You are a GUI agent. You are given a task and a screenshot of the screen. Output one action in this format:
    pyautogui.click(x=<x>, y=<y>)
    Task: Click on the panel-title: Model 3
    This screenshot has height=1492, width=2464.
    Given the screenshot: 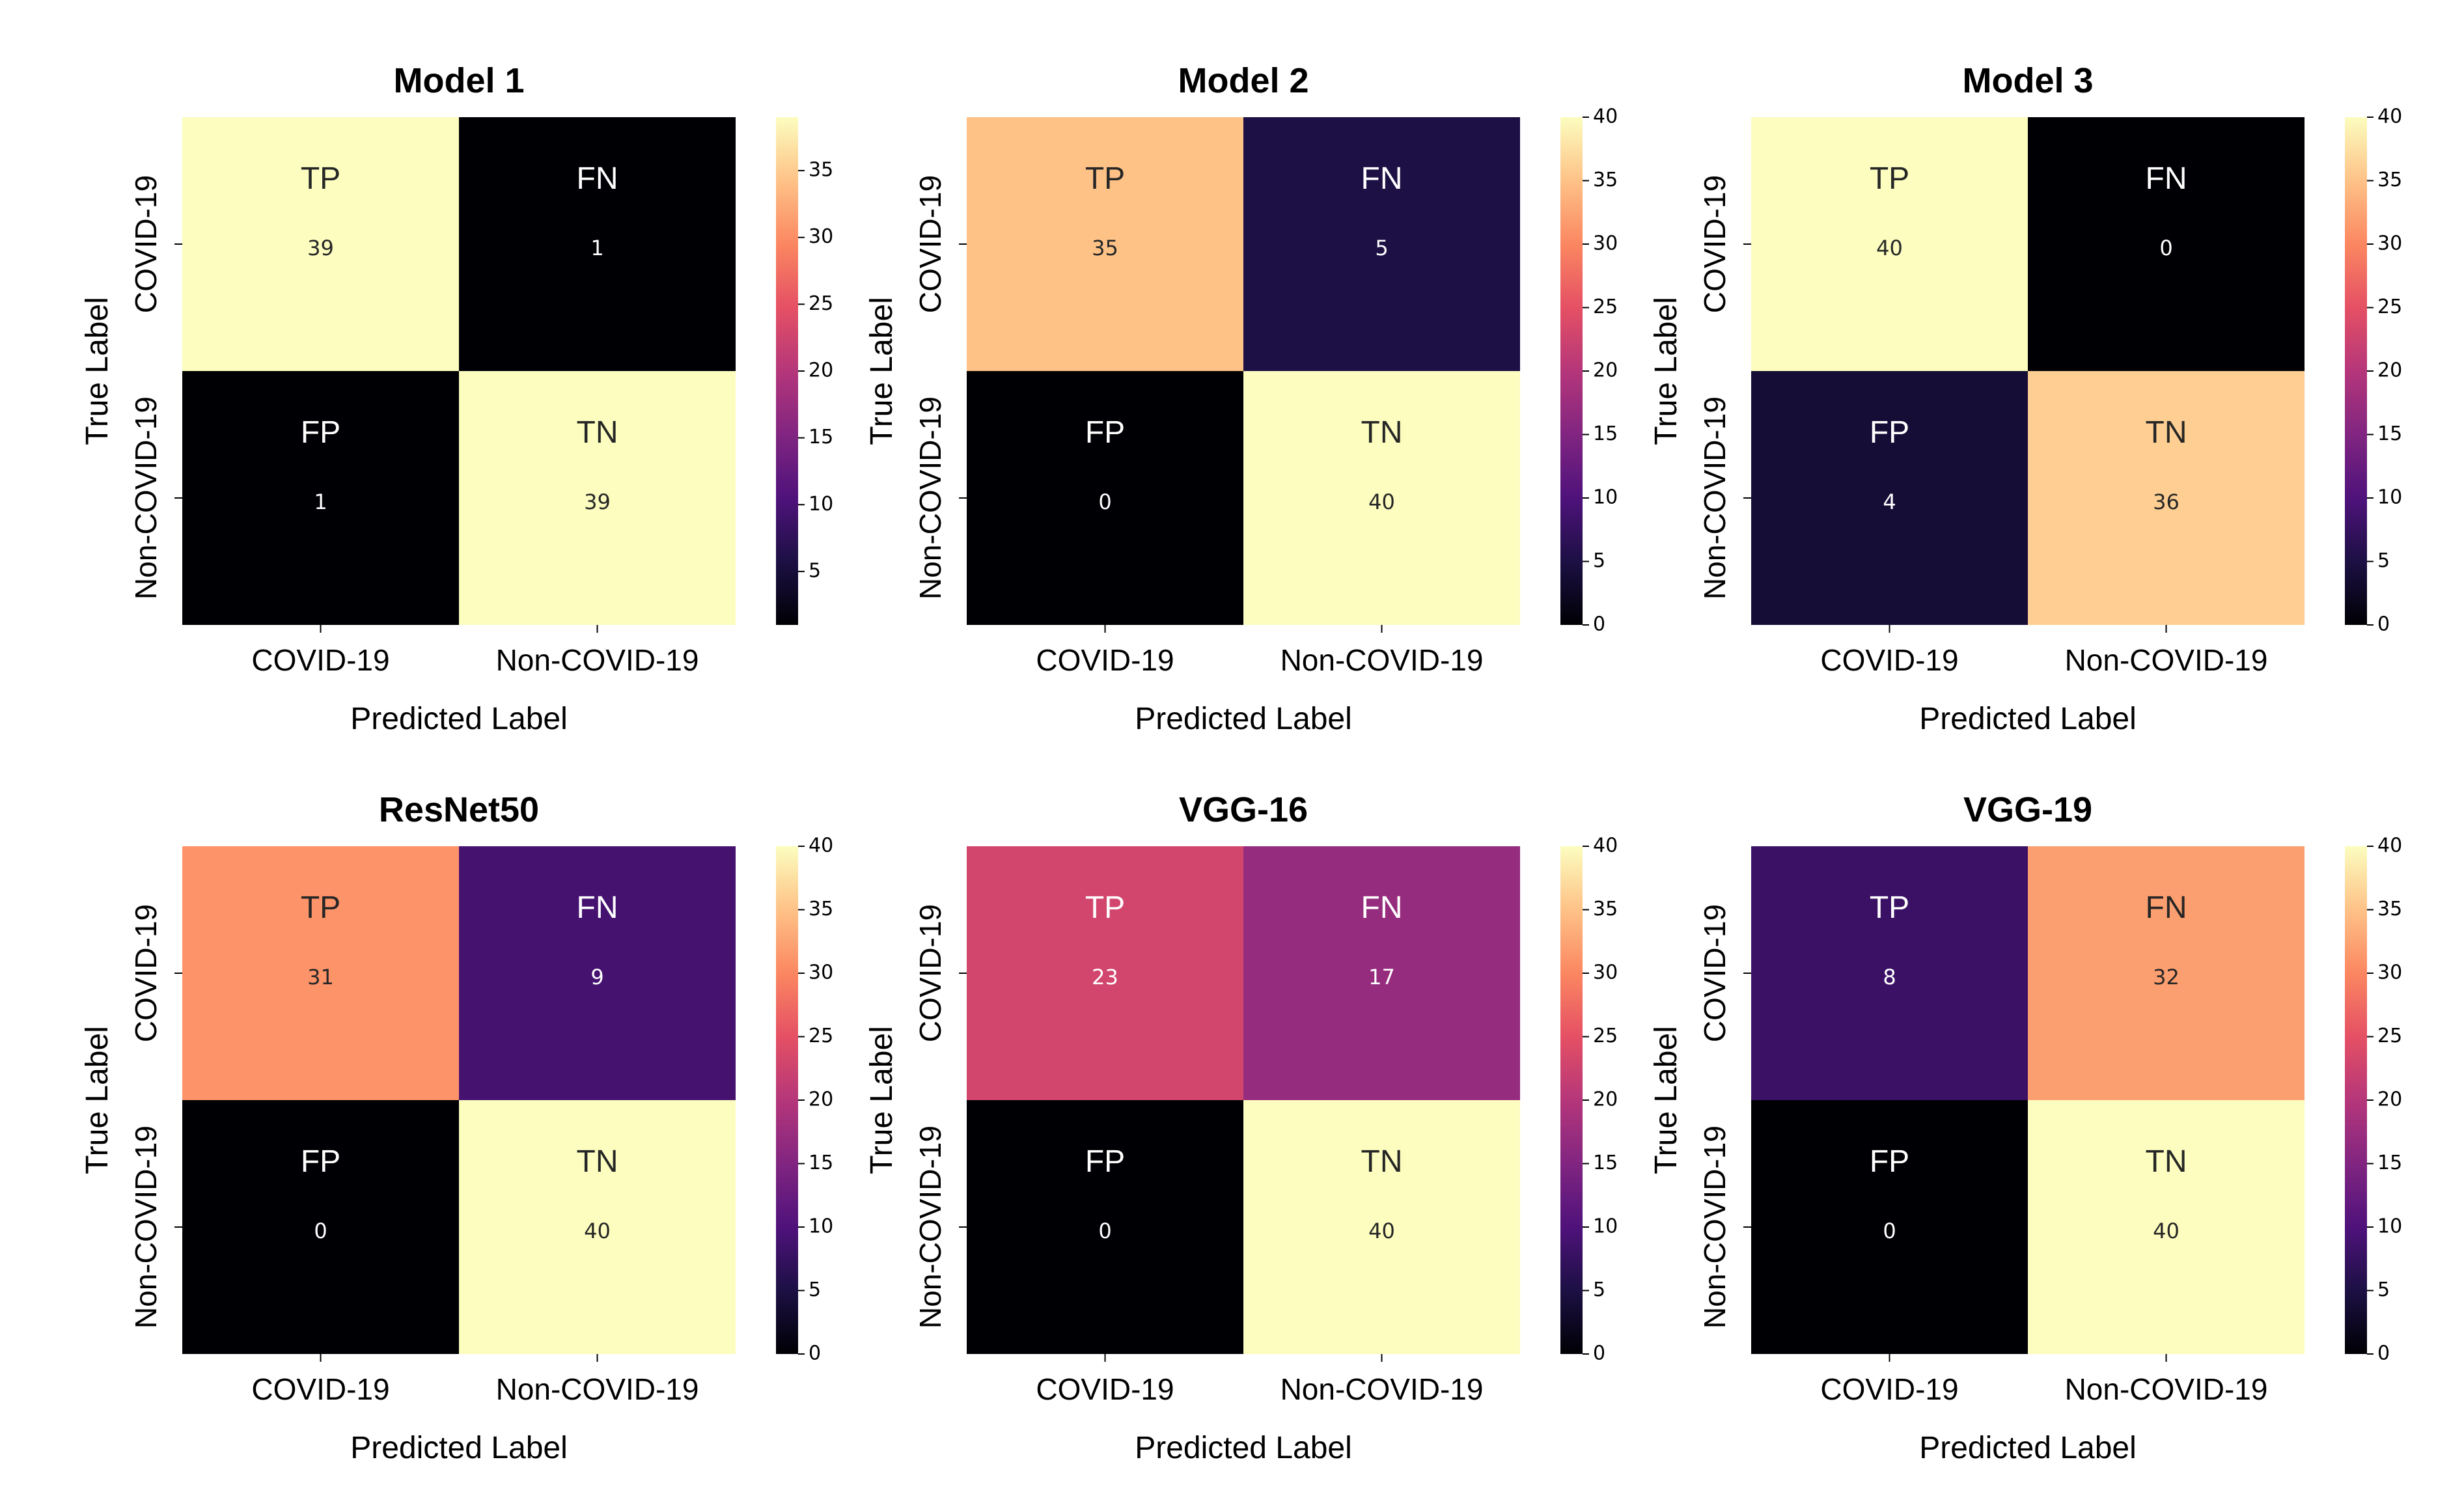 What is the action you would take?
    pyautogui.click(x=2028, y=80)
    